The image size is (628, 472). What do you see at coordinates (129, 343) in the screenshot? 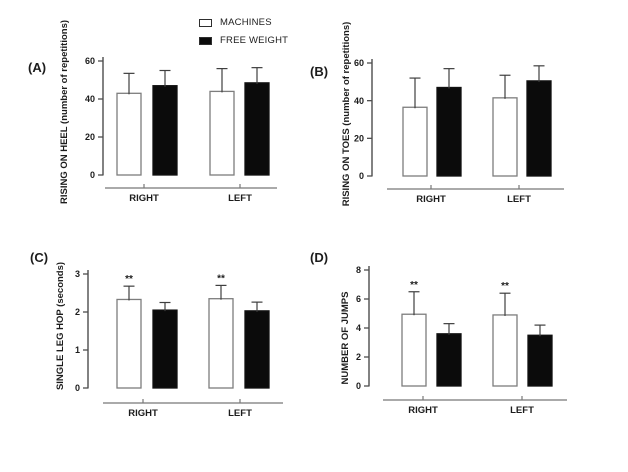
I see `panel-c-bar-right-machines` at bounding box center [129, 343].